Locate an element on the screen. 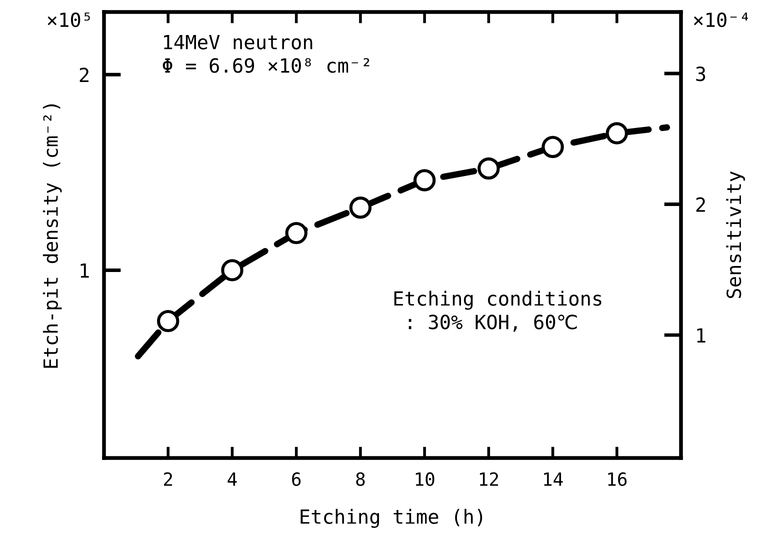 This screenshot has height=548, width=764. x-tick-label: 12 is located at coordinates (489, 479).